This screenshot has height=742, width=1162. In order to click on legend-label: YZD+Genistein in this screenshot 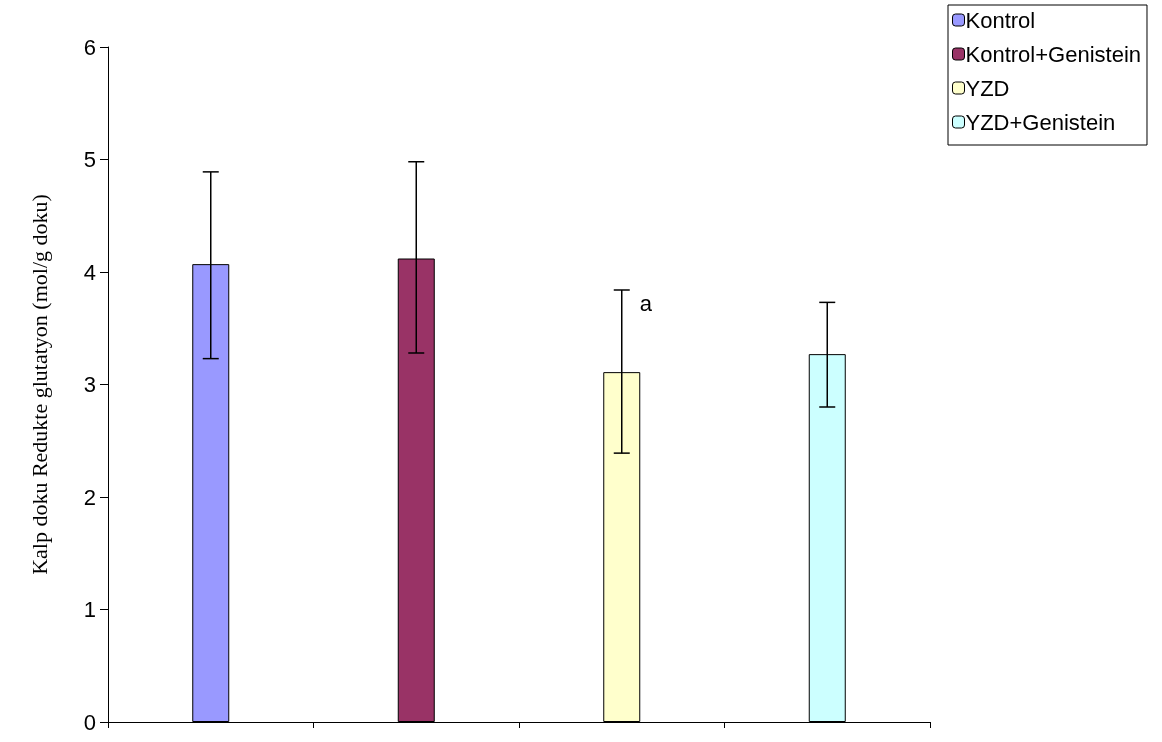, I will do `click(1040, 122)`.